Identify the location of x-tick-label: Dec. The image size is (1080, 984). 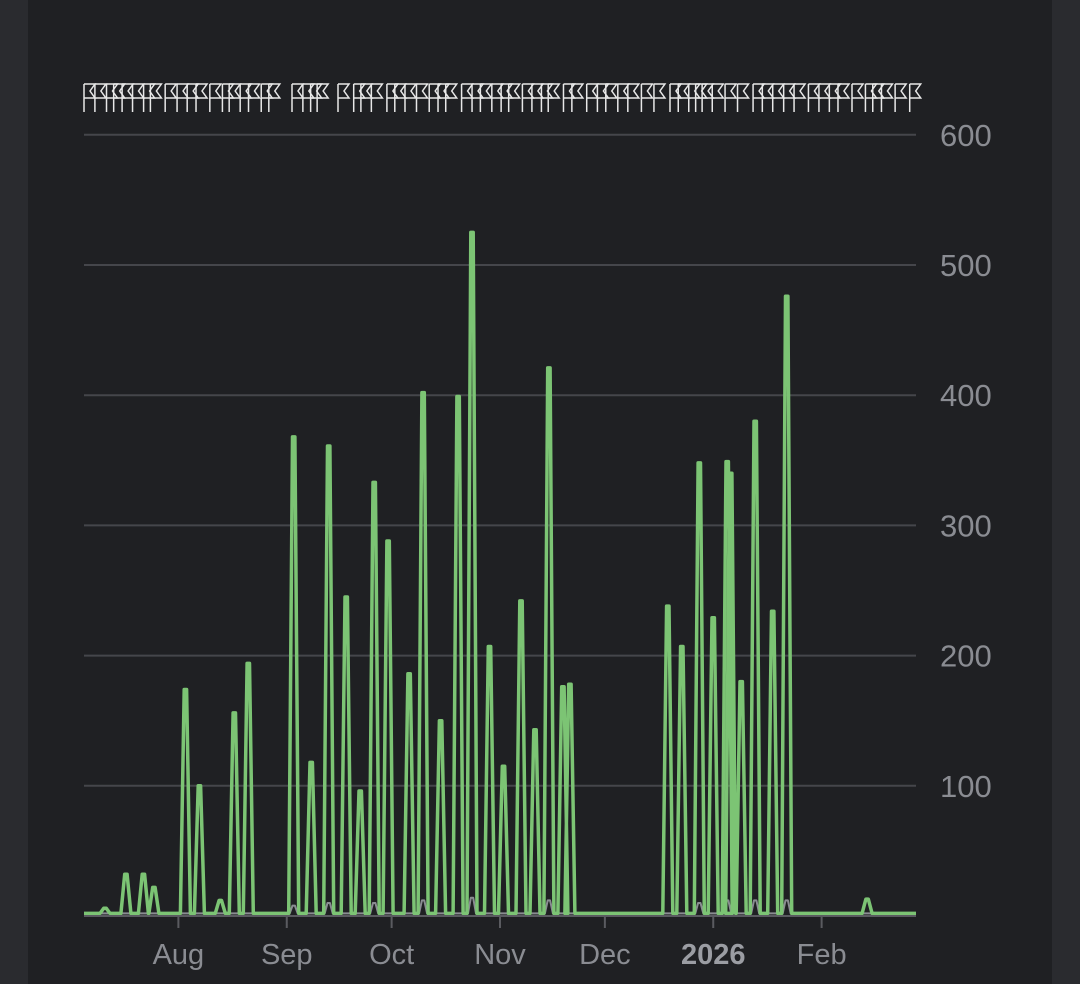
(605, 955).